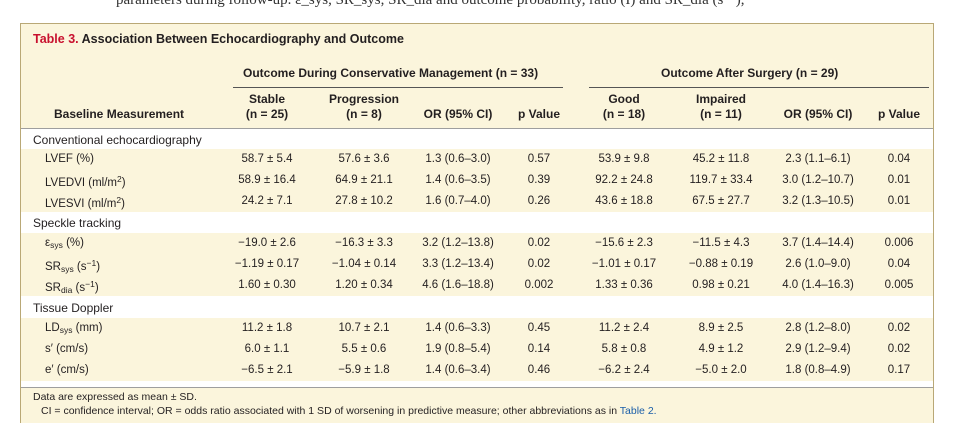 This screenshot has height=435, width=959. Describe the element at coordinates (364, 264) in the screenshot. I see `cell-progression: −1.04 ± 0.14` at that location.